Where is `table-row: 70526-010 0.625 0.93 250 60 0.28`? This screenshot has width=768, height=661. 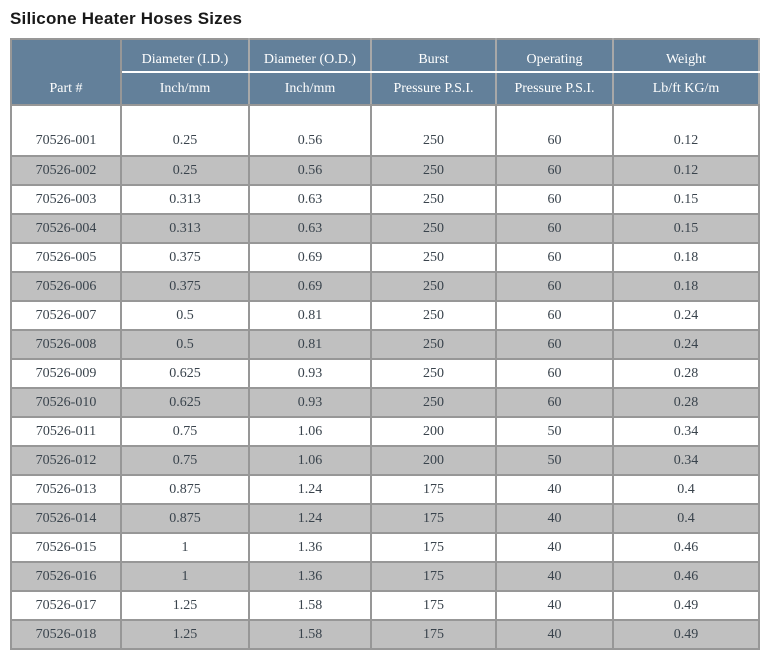 table-row: 70526-010 0.625 0.93 250 60 0.28 is located at coordinates (385, 402).